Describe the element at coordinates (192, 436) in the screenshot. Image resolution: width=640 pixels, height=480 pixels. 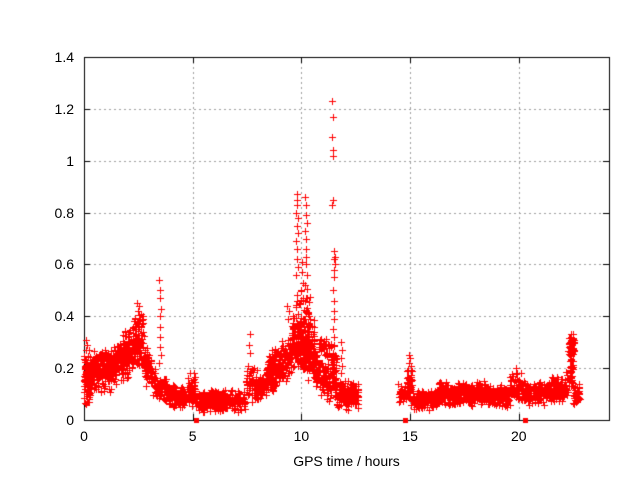
I see `x-tick-label: 5` at that location.